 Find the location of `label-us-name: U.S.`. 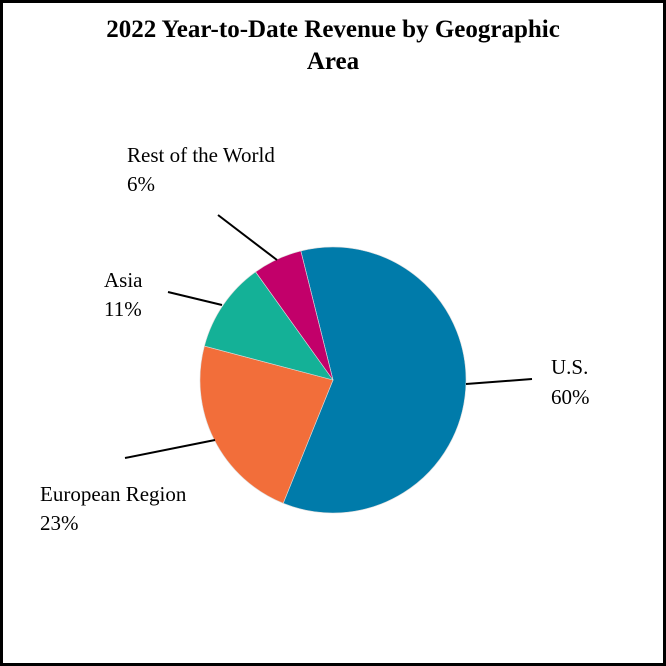

label-us-name: U.S. is located at coordinates (569, 367).